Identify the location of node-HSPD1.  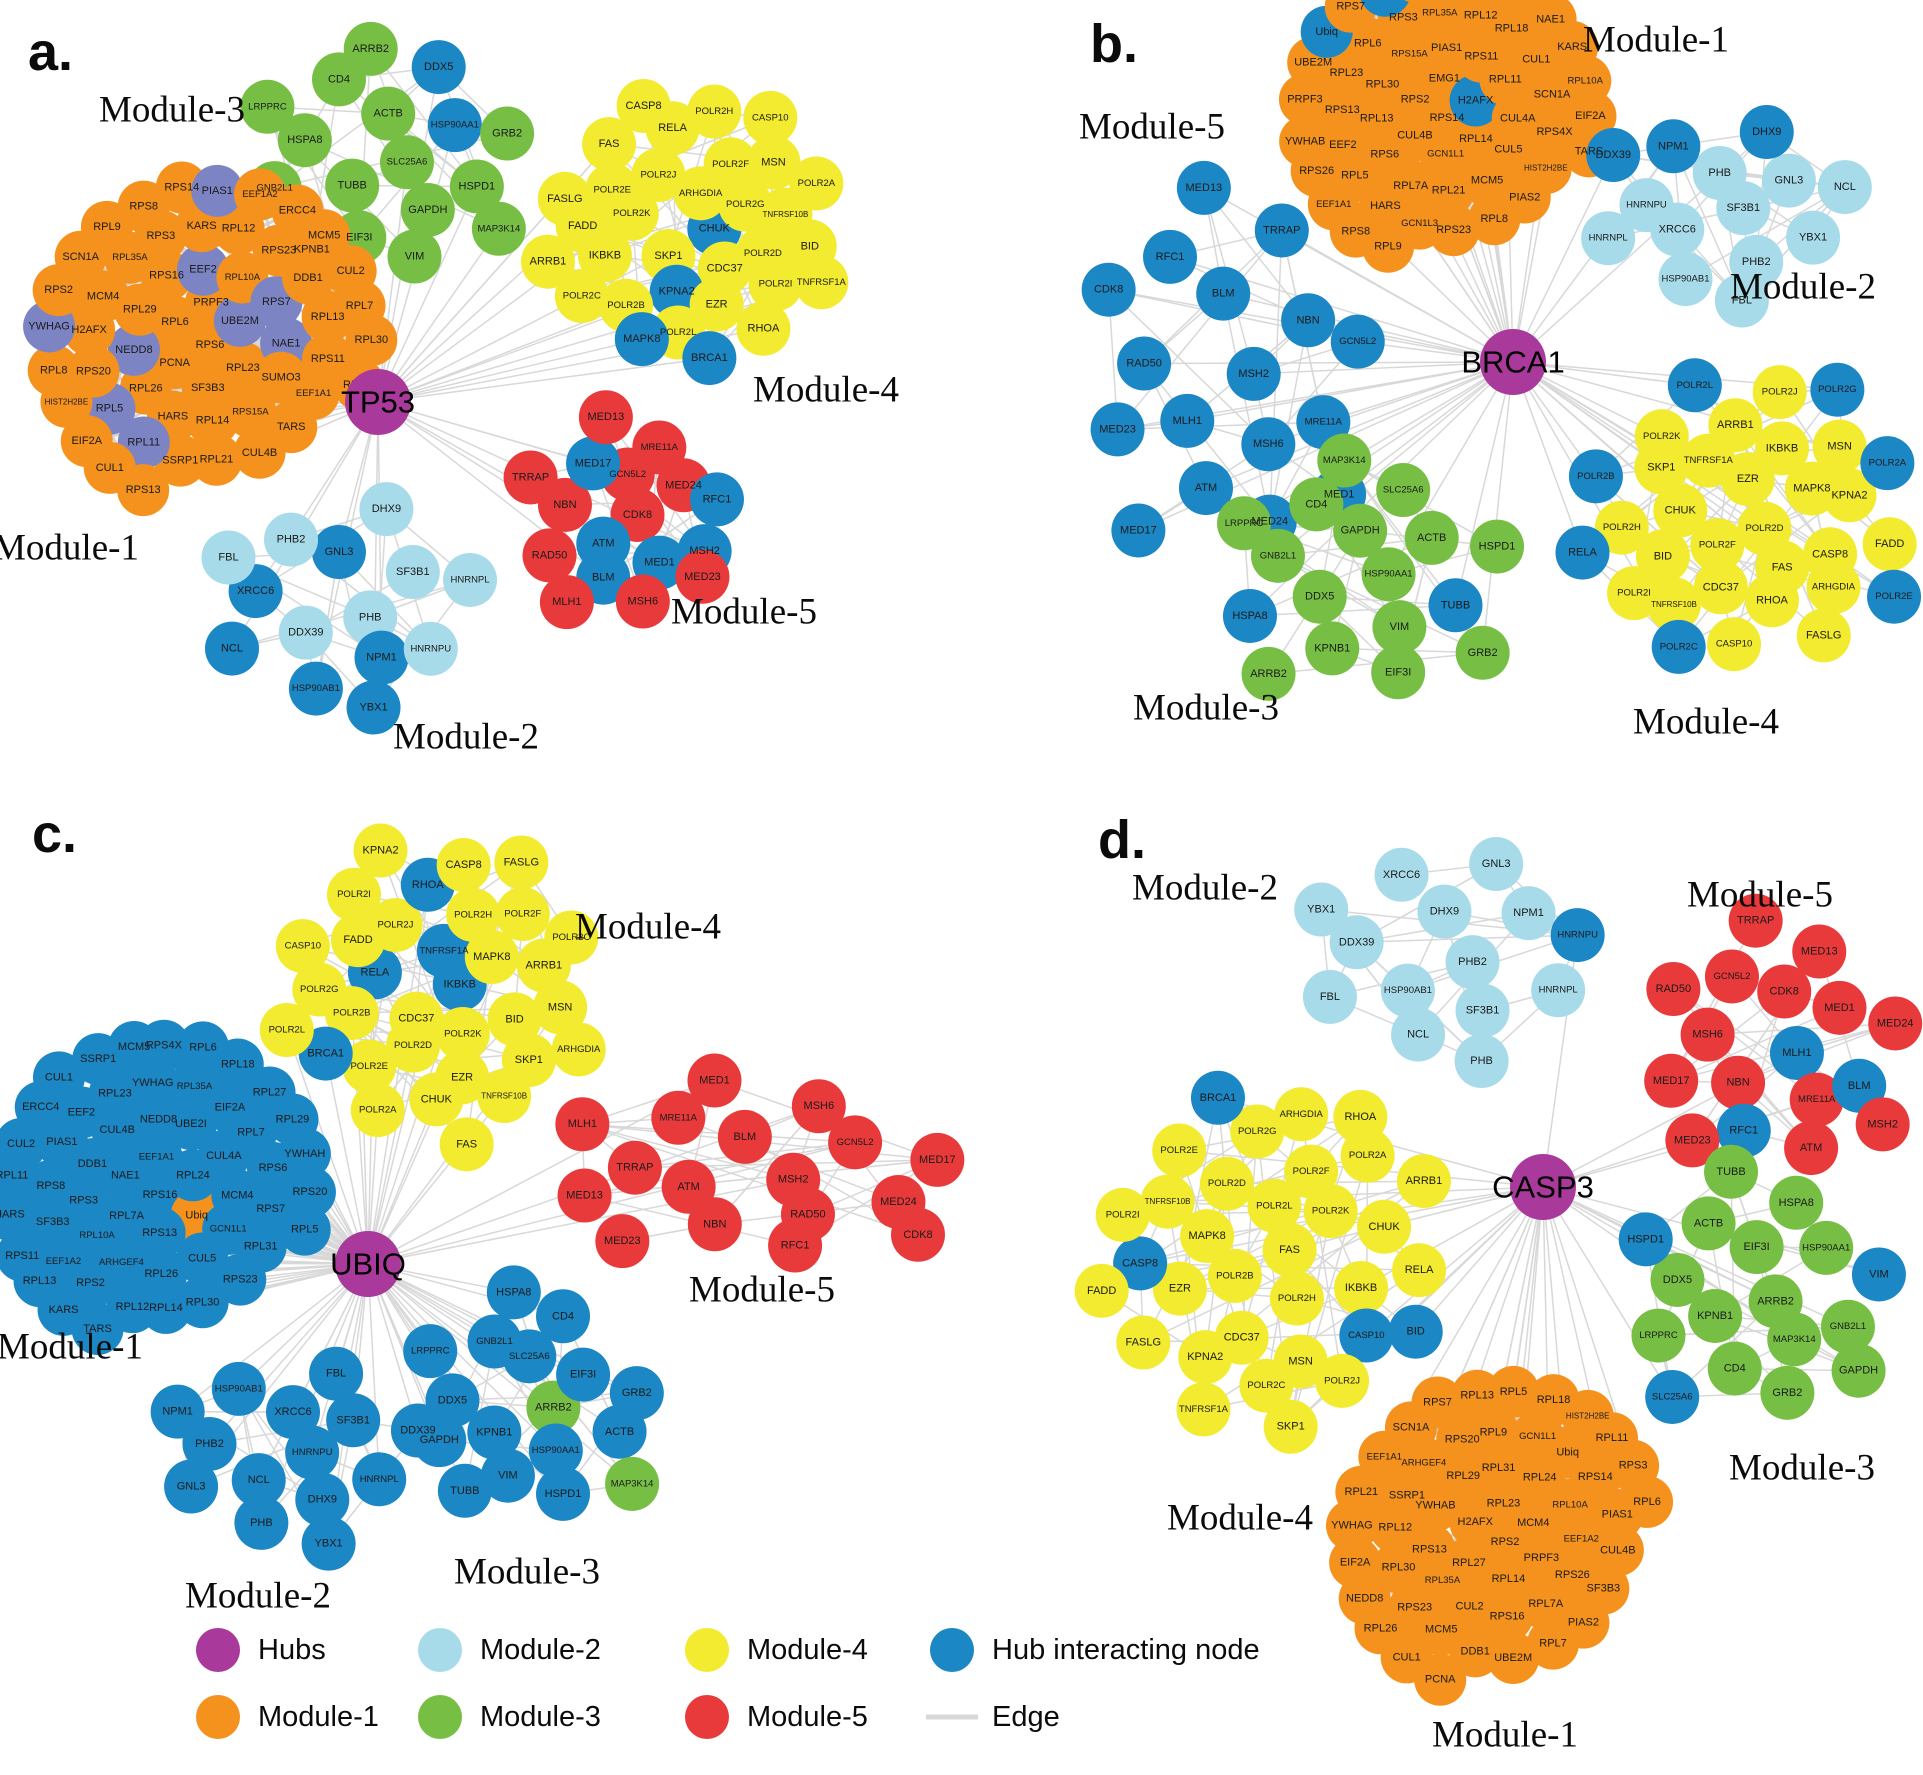
(476, 186).